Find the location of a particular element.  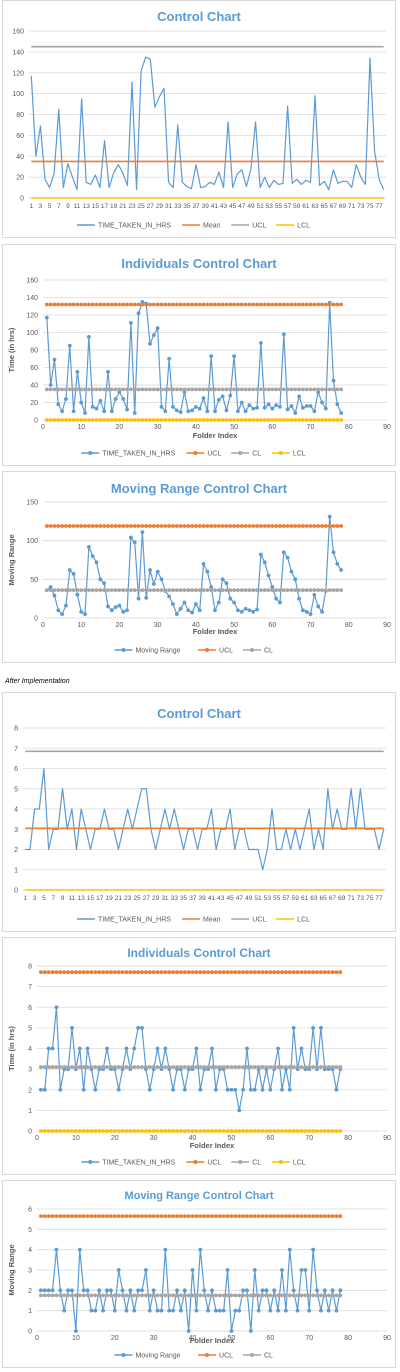

y-tick-label: 2 is located at coordinates (30, 1291).